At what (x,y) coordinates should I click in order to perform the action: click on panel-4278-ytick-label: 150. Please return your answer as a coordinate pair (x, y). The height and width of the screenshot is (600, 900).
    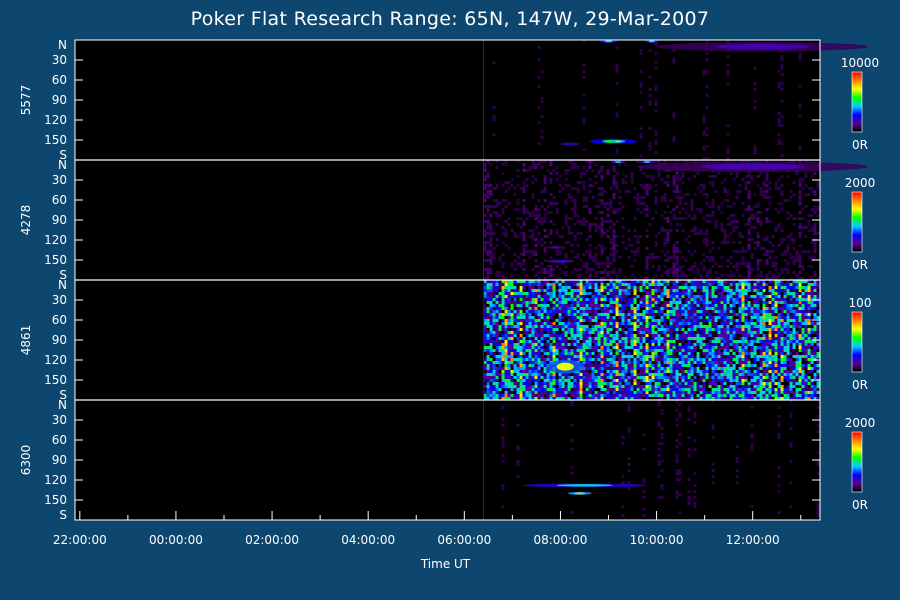
    Looking at the image, I should click on (55, 260).